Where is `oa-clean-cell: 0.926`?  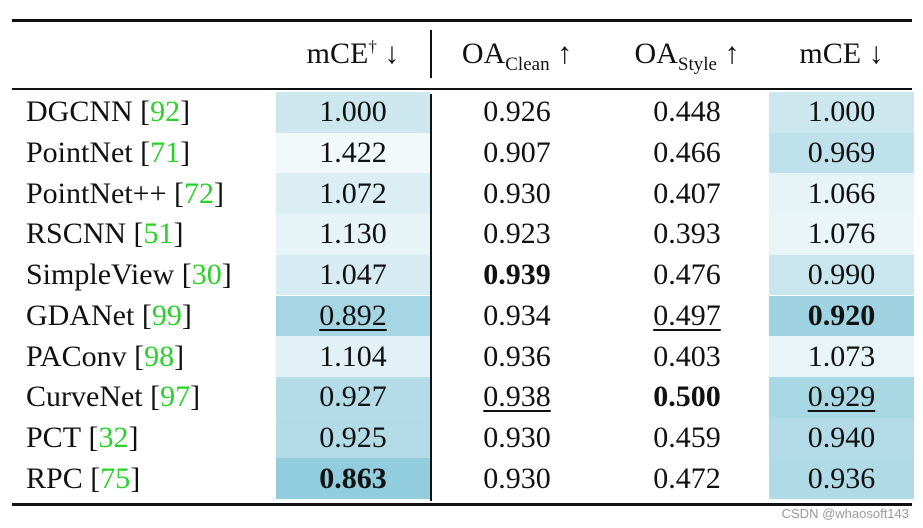 oa-clean-cell: 0.926 is located at coordinates (517, 112).